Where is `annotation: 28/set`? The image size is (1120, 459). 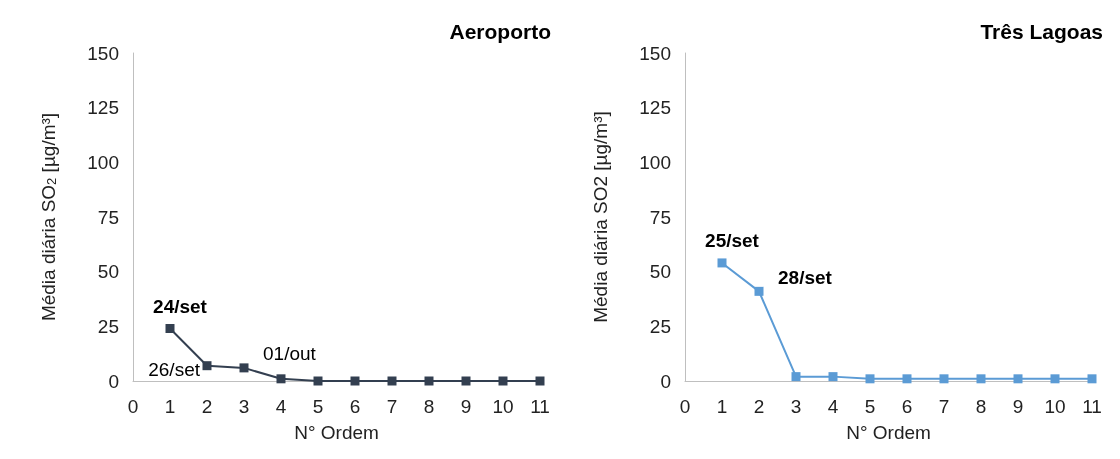 annotation: 28/set is located at coordinates (805, 277).